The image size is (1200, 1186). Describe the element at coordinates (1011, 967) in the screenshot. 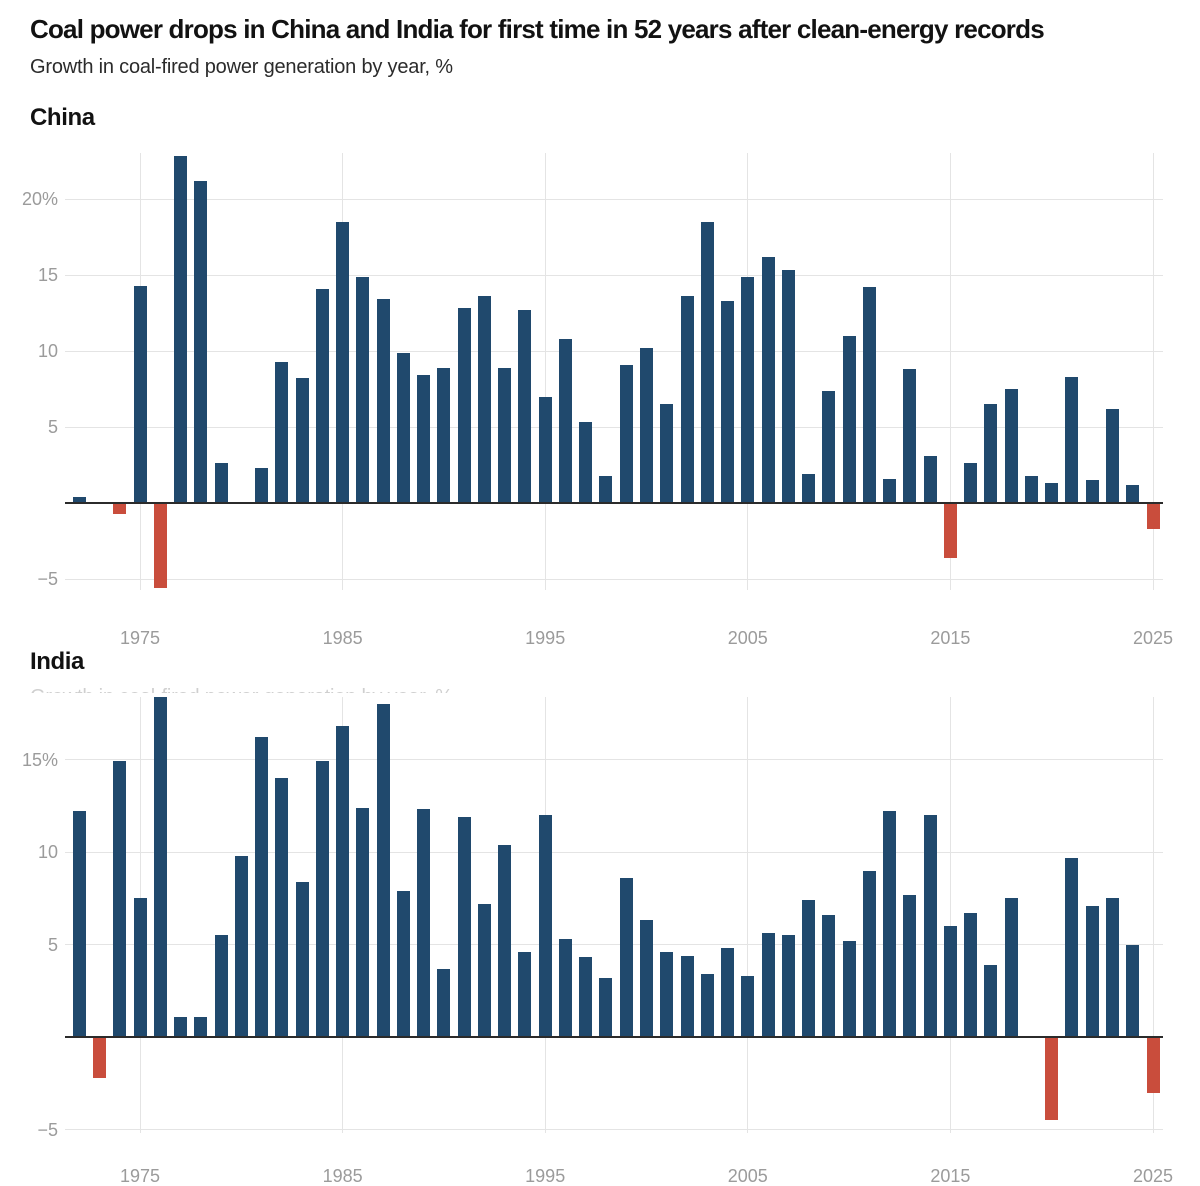

I see `bar-india-2018` at that location.